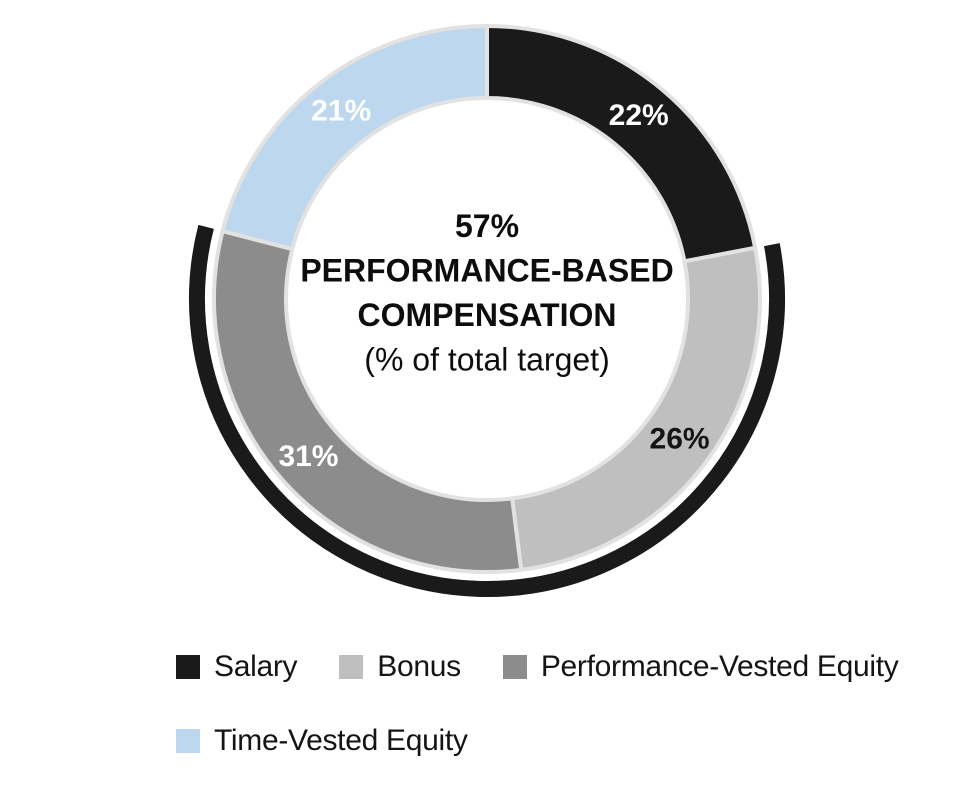 The width and height of the screenshot is (976, 804). Describe the element at coordinates (639, 115) in the screenshot. I see `slice-label-salary: 22%` at that location.